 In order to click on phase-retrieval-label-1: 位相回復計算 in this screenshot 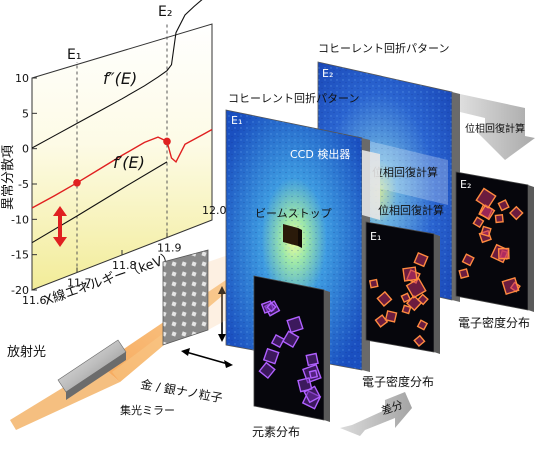, I will do `click(411, 210)`.